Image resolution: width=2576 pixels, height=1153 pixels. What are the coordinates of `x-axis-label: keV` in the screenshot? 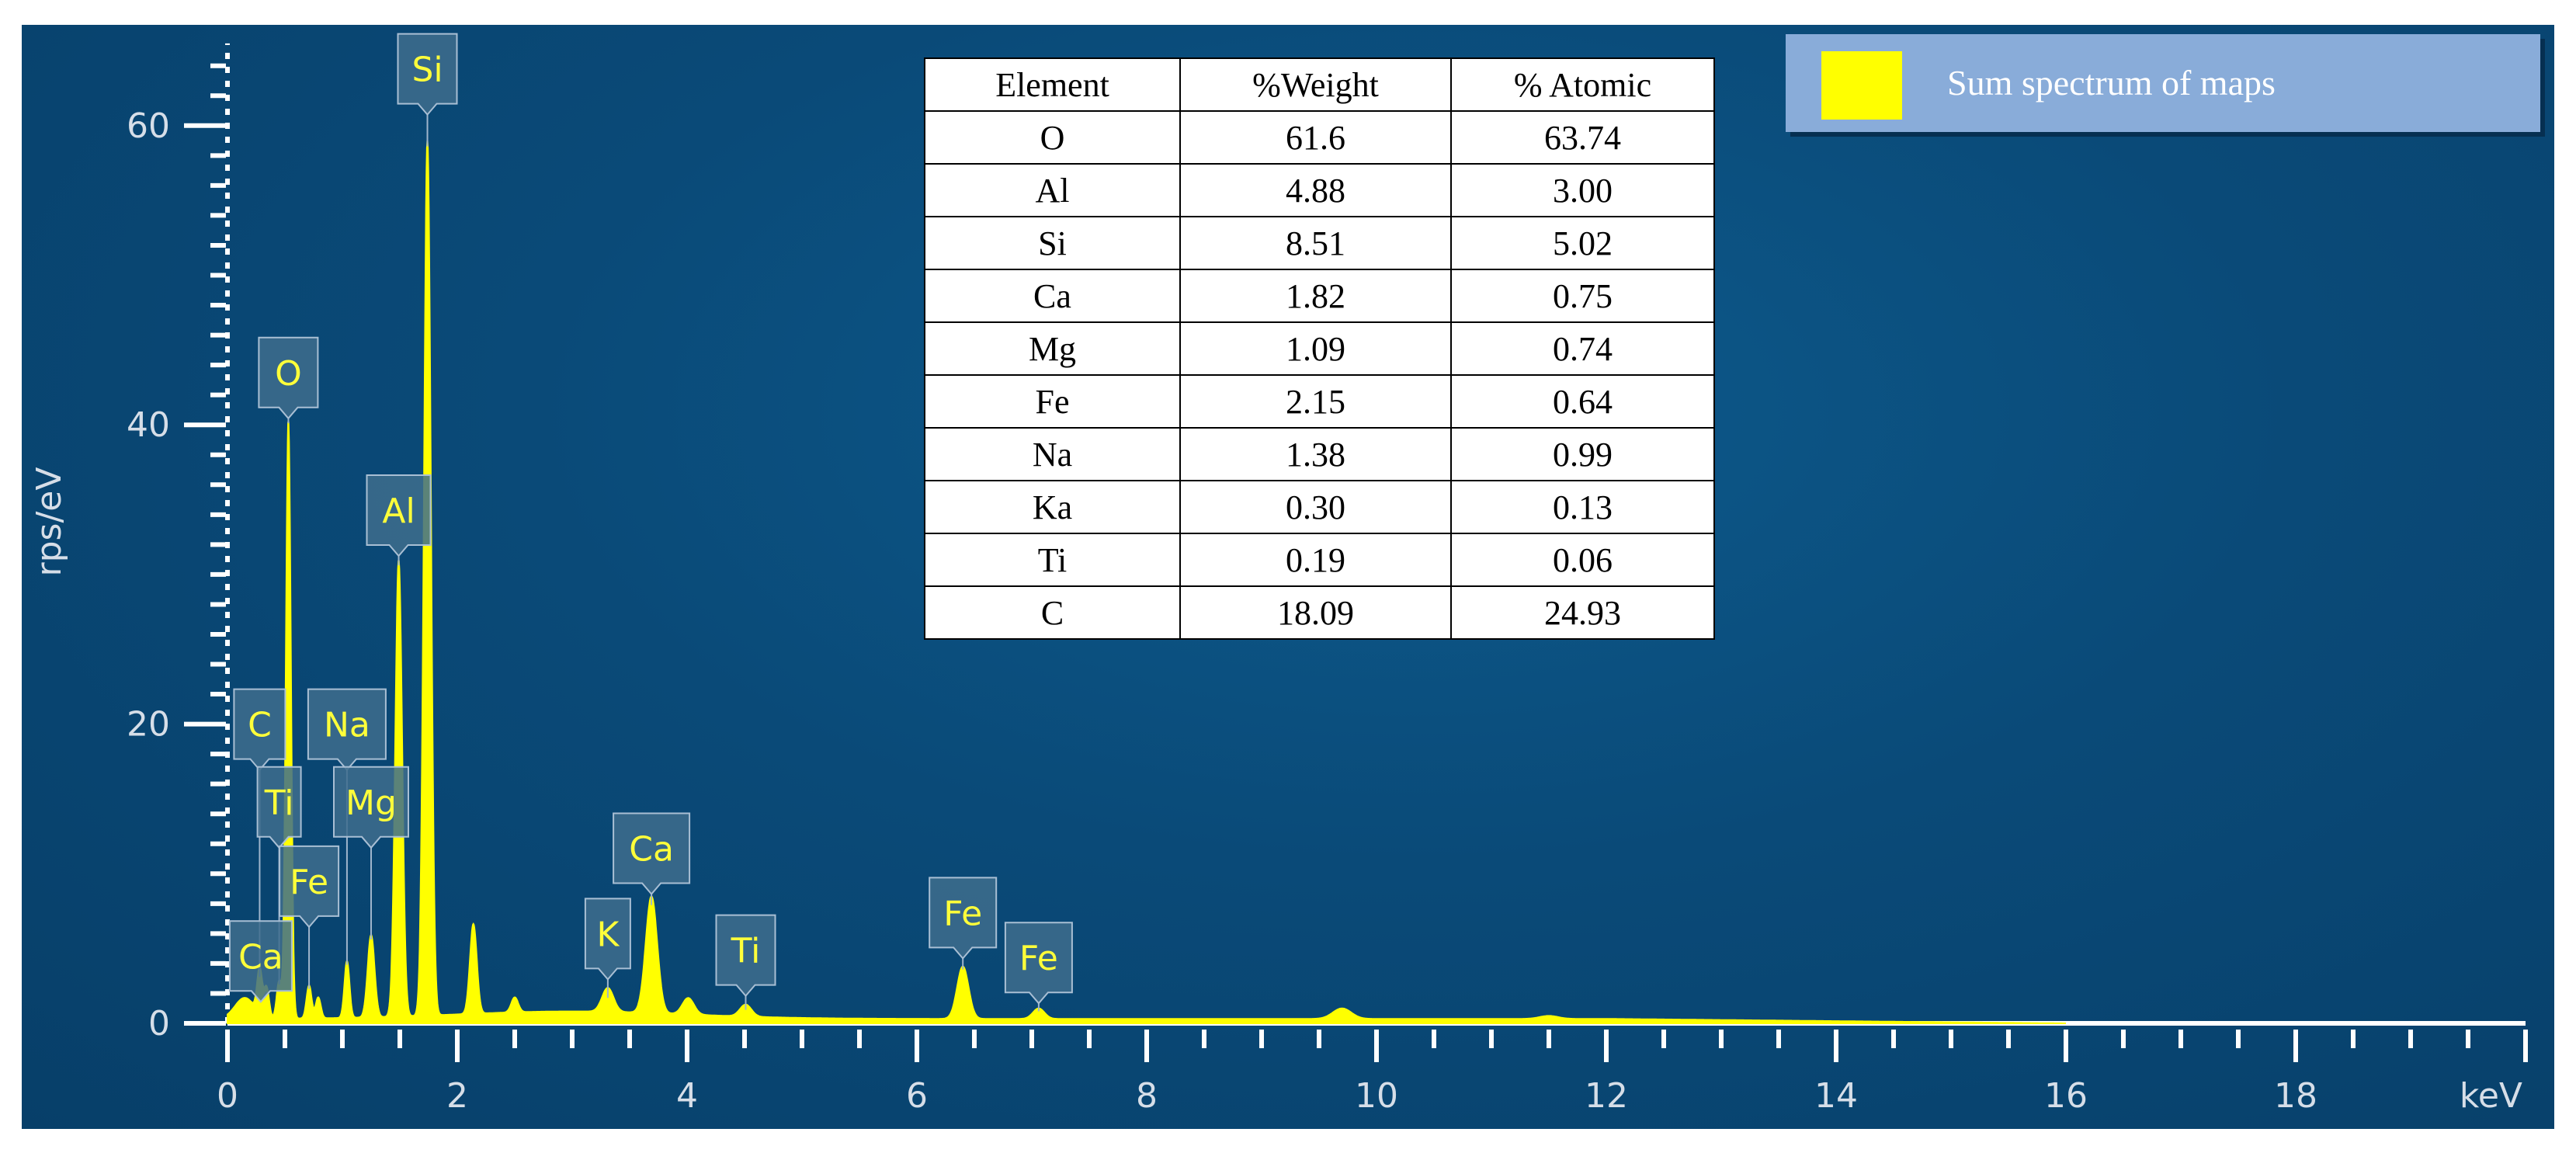 It's located at (2491, 1096).